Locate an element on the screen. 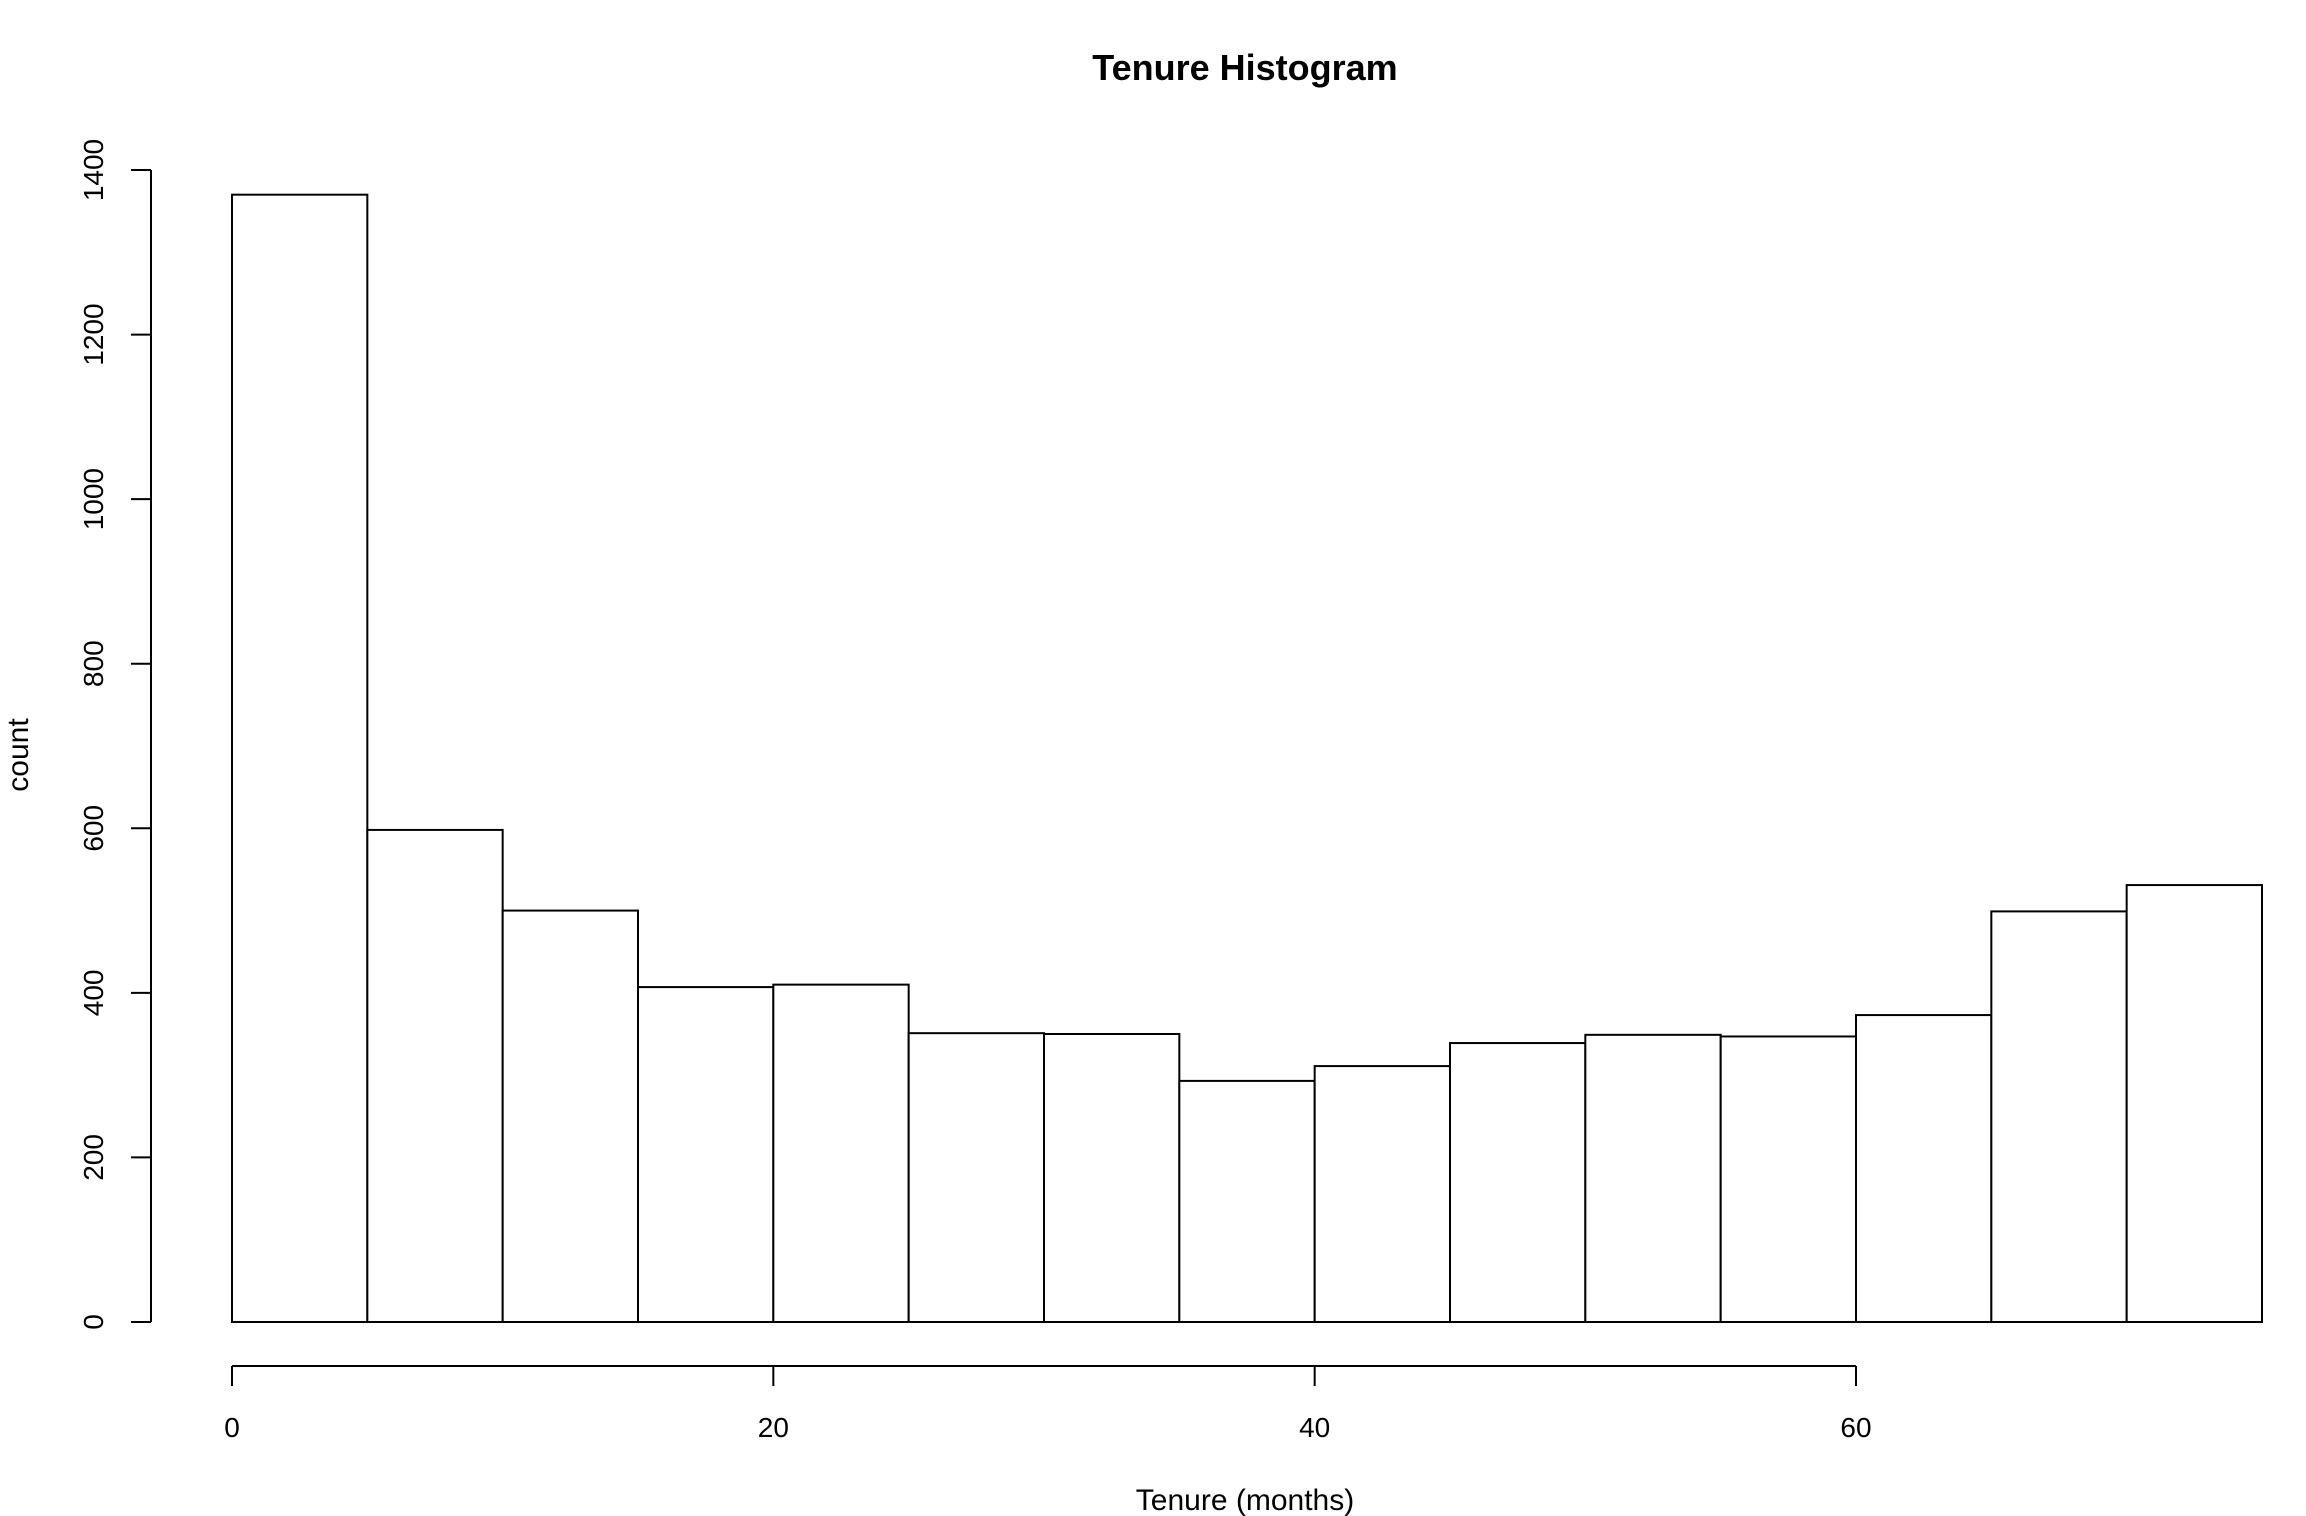  y-tick-label: 800 is located at coordinates (93, 663).